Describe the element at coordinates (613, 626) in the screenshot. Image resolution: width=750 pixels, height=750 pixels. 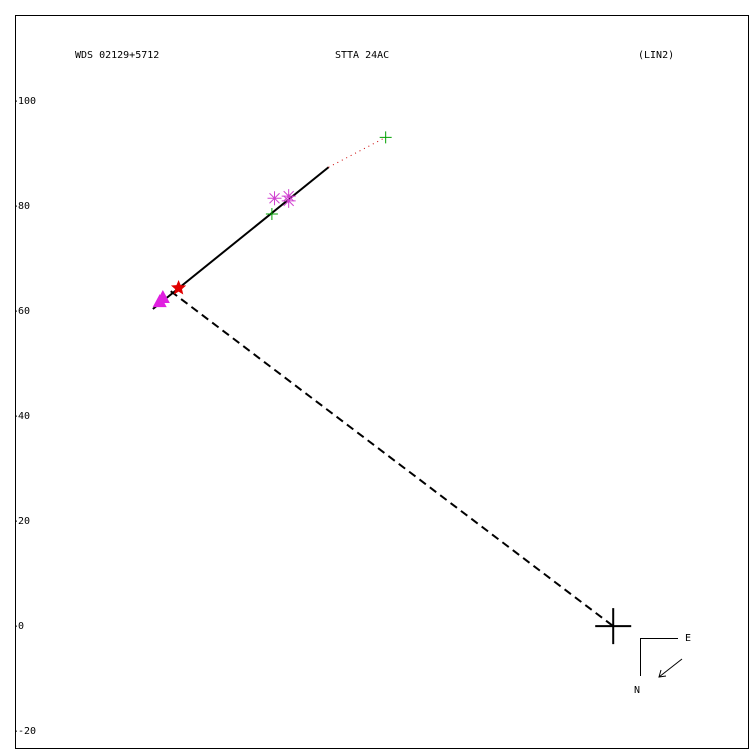
I see `origin-marker` at that location.